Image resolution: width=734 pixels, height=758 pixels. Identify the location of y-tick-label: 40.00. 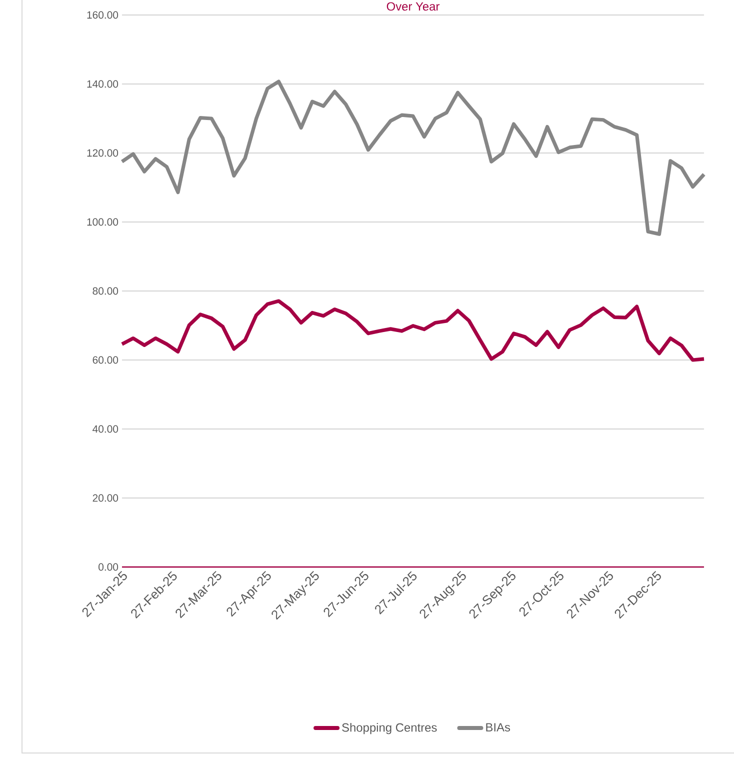
(105, 429).